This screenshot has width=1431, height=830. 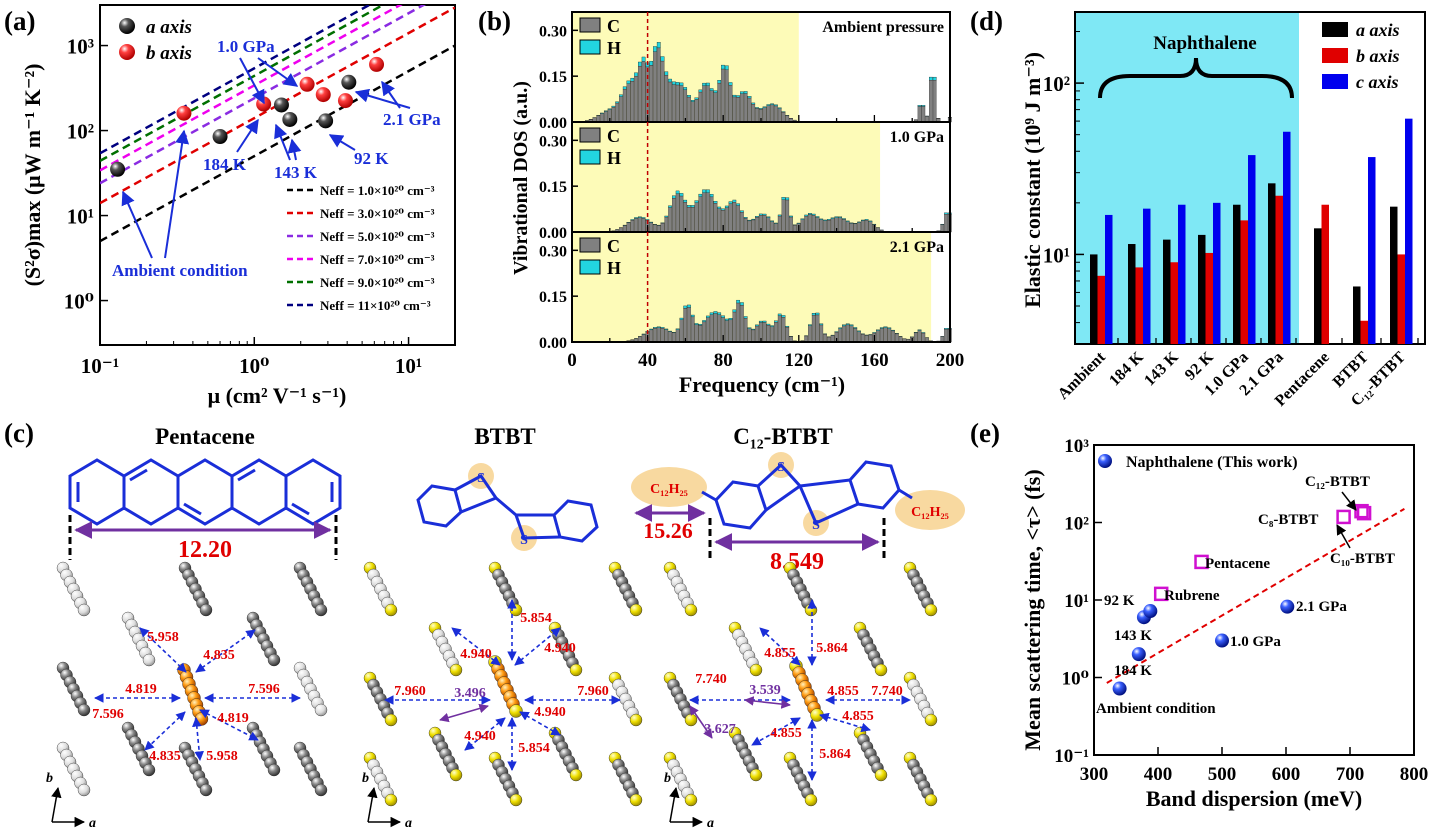 What do you see at coordinates (1321, 607) in the screenshot?
I see `e-label-2gpa: 2.1 GPa` at bounding box center [1321, 607].